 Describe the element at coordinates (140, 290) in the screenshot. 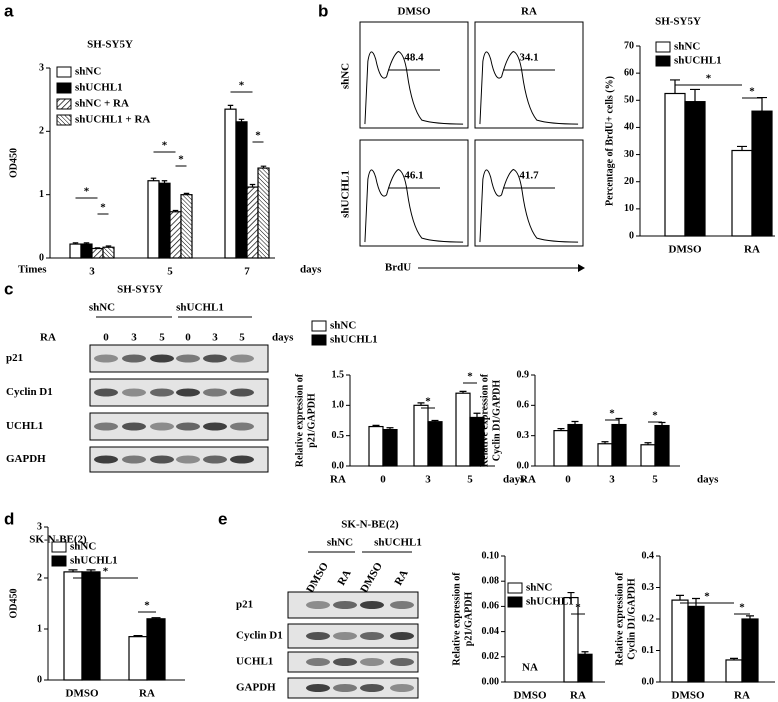

I see `blot-title: SH-SY5Y` at that location.